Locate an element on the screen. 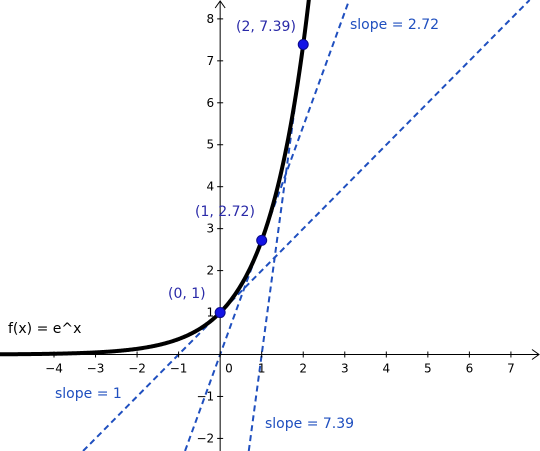 The image size is (540, 451). x-tick-label: −3 is located at coordinates (96, 369).